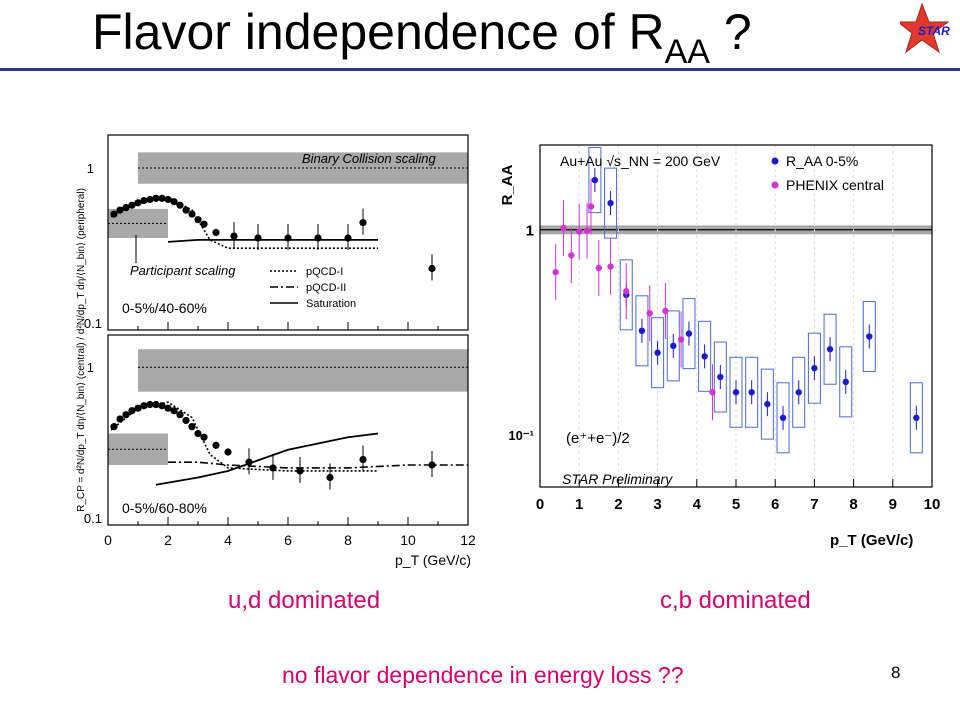 This screenshot has height=720, width=960. I want to click on curve-saturation, so click(267, 459).